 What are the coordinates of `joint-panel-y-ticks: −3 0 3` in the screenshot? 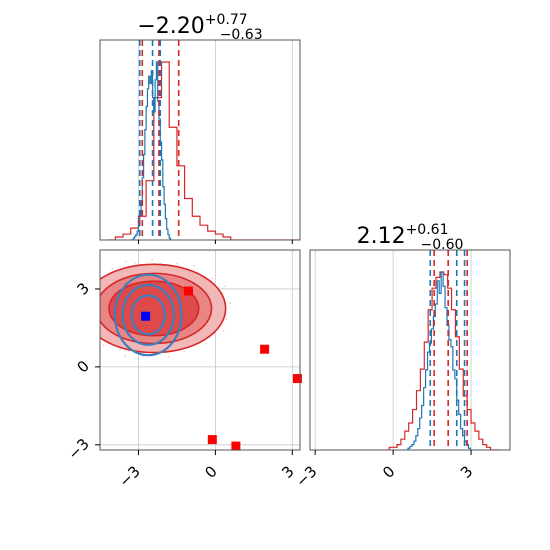 It's located at (82, 371).